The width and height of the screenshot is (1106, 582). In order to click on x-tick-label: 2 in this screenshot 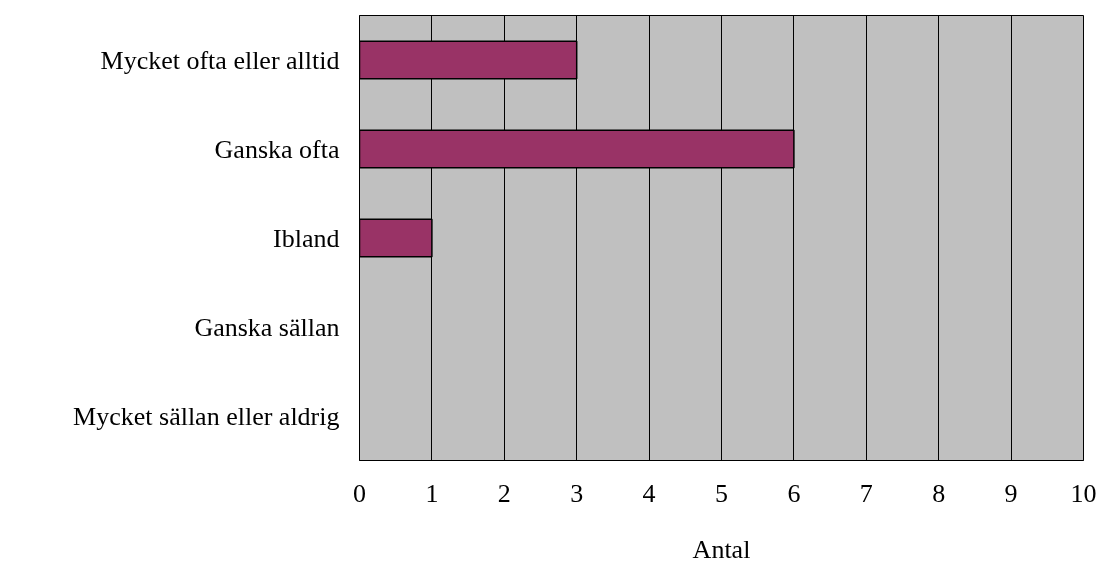, I will do `click(504, 493)`.